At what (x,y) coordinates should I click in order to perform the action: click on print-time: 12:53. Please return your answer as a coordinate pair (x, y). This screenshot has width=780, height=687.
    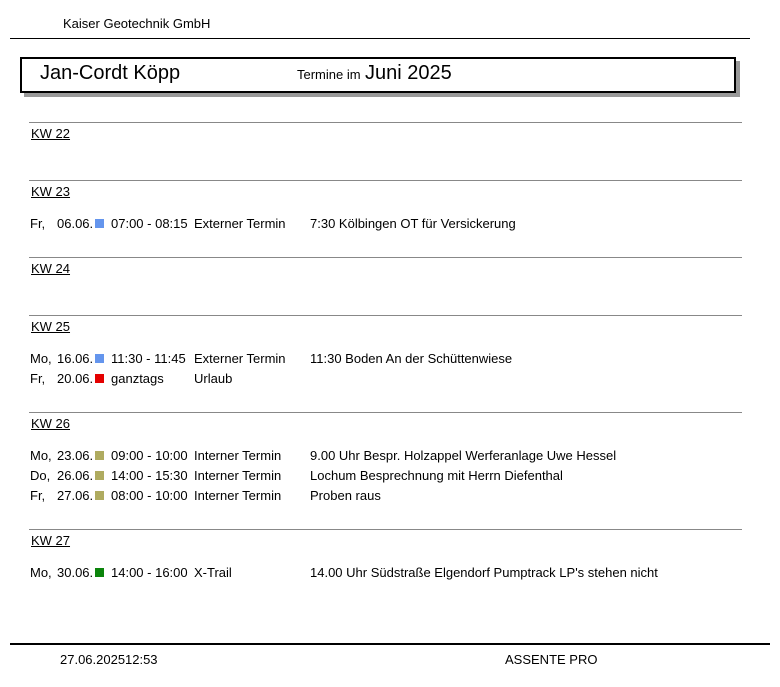
    Looking at the image, I should click on (141, 659).